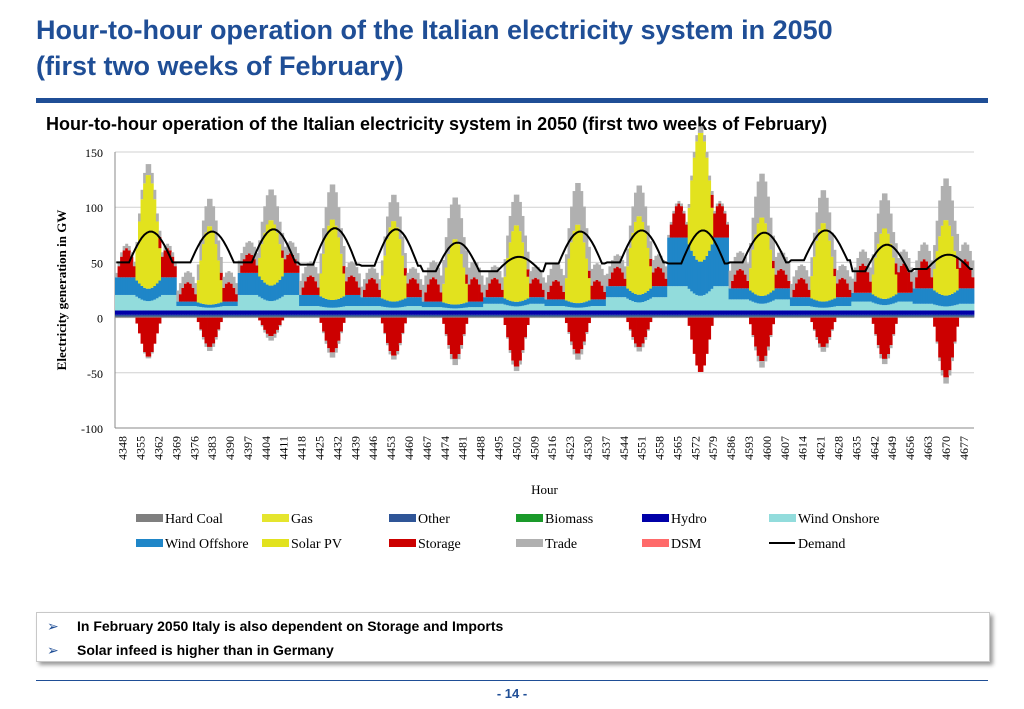 Image resolution: width=1024 pixels, height=709 pixels. What do you see at coordinates (337, 448) in the screenshot?
I see `x-tick-label: 4432` at bounding box center [337, 448].